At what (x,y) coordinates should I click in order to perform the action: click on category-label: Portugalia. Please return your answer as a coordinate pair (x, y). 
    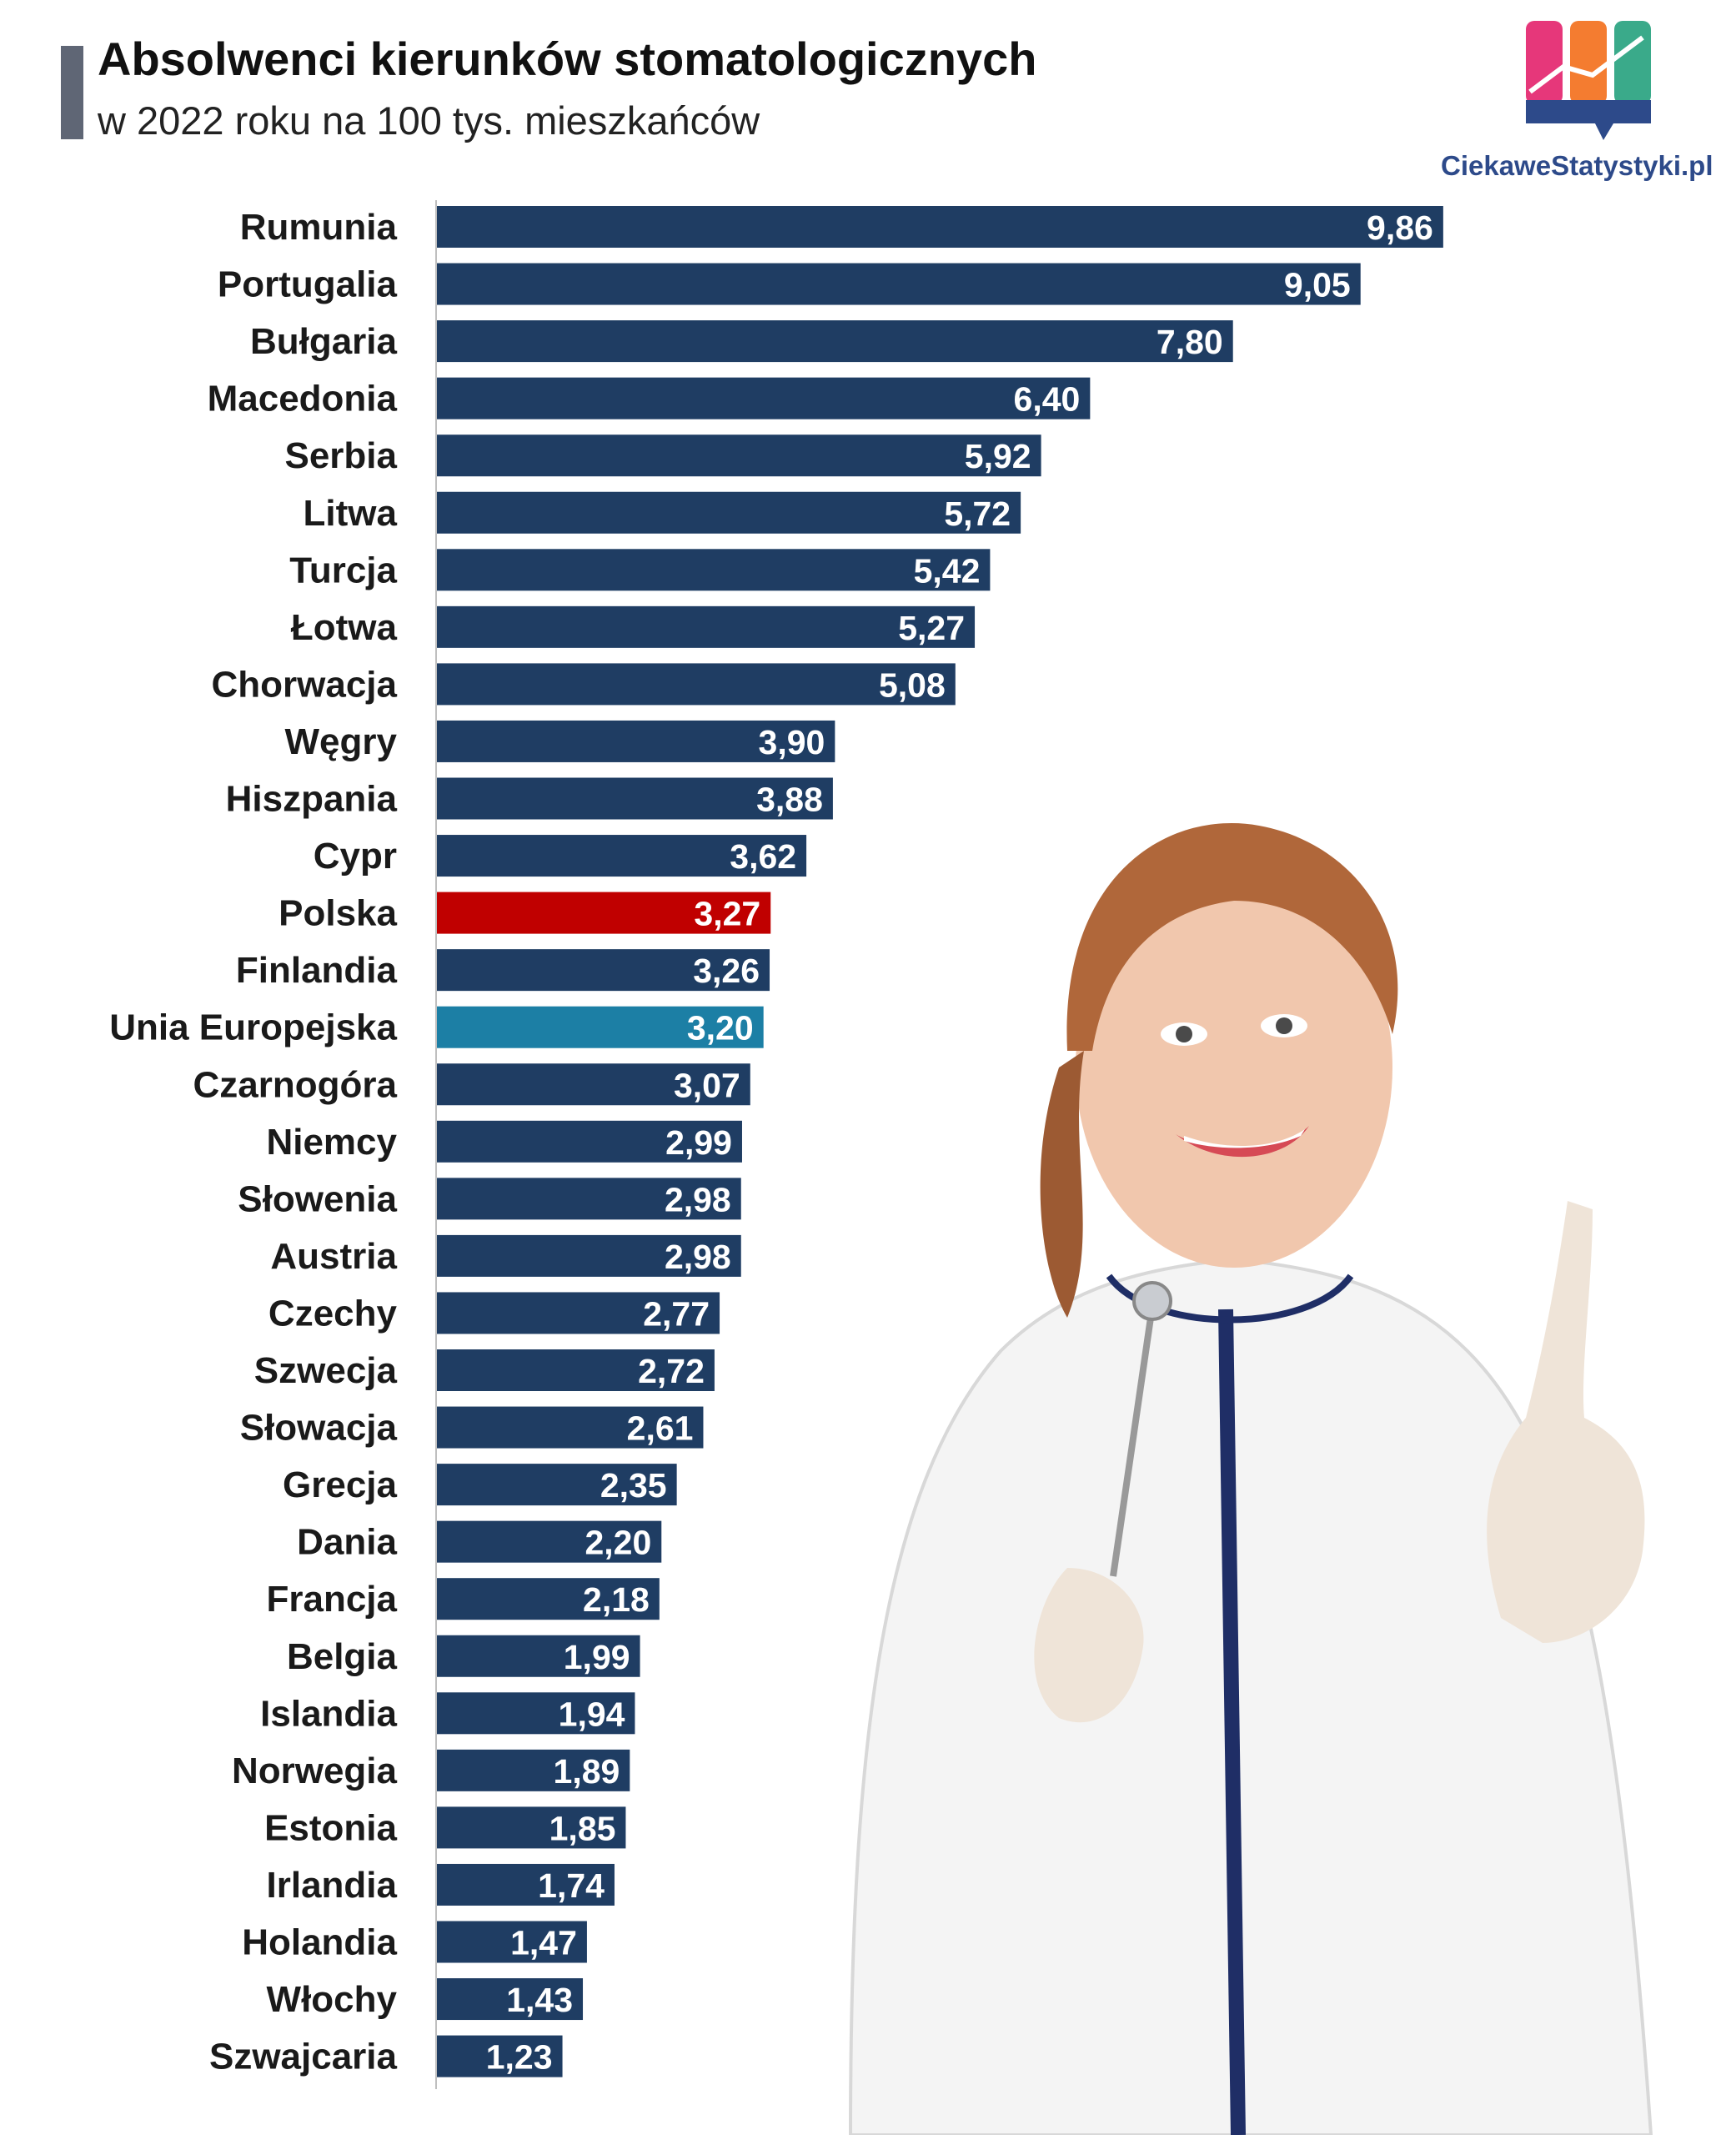
    Looking at the image, I should click on (308, 284).